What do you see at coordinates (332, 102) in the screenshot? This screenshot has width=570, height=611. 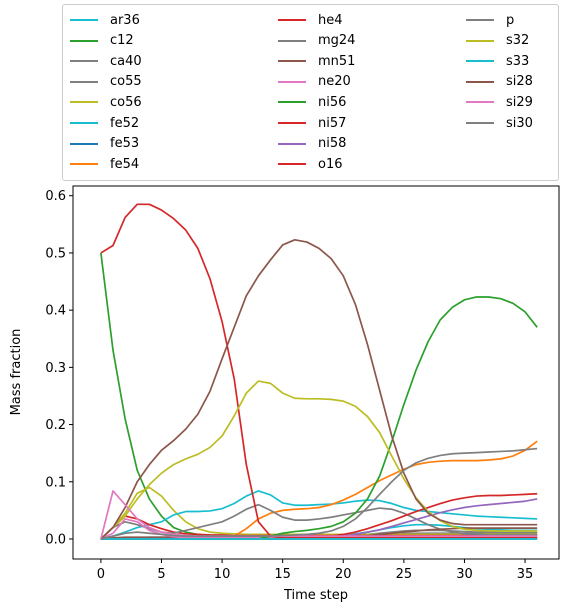 I see `legend-label: ni56` at bounding box center [332, 102].